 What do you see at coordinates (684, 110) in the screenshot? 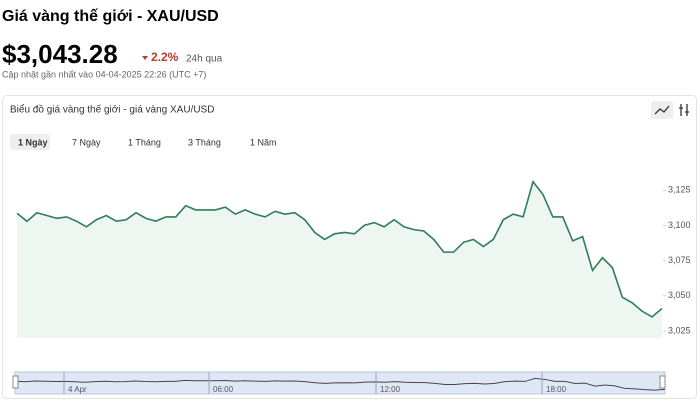
I see `candle-icon` at bounding box center [684, 110].